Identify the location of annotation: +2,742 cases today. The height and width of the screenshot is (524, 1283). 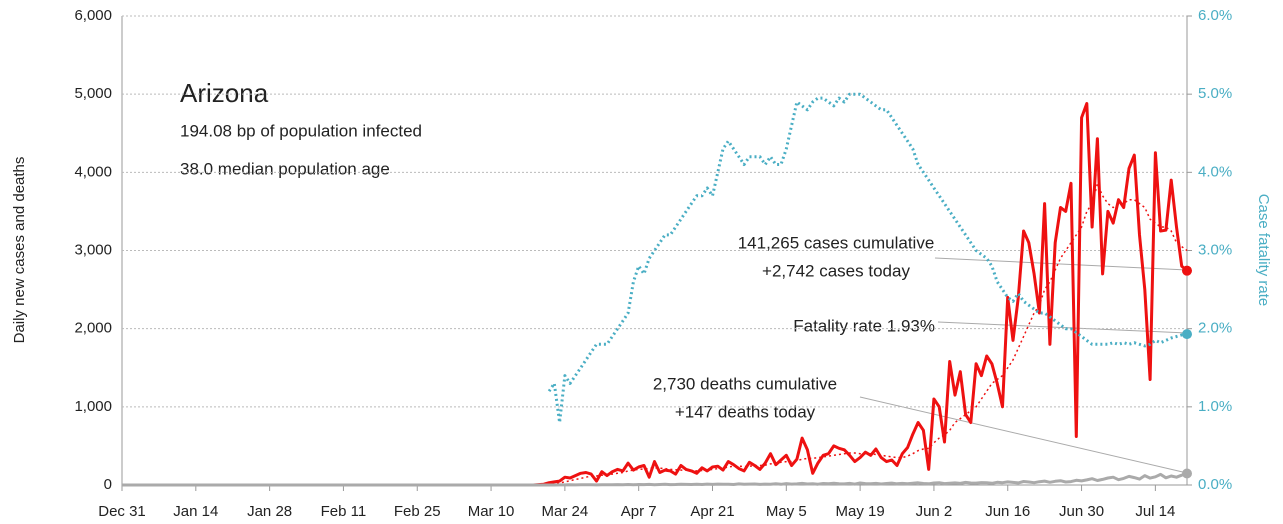
(836, 270).